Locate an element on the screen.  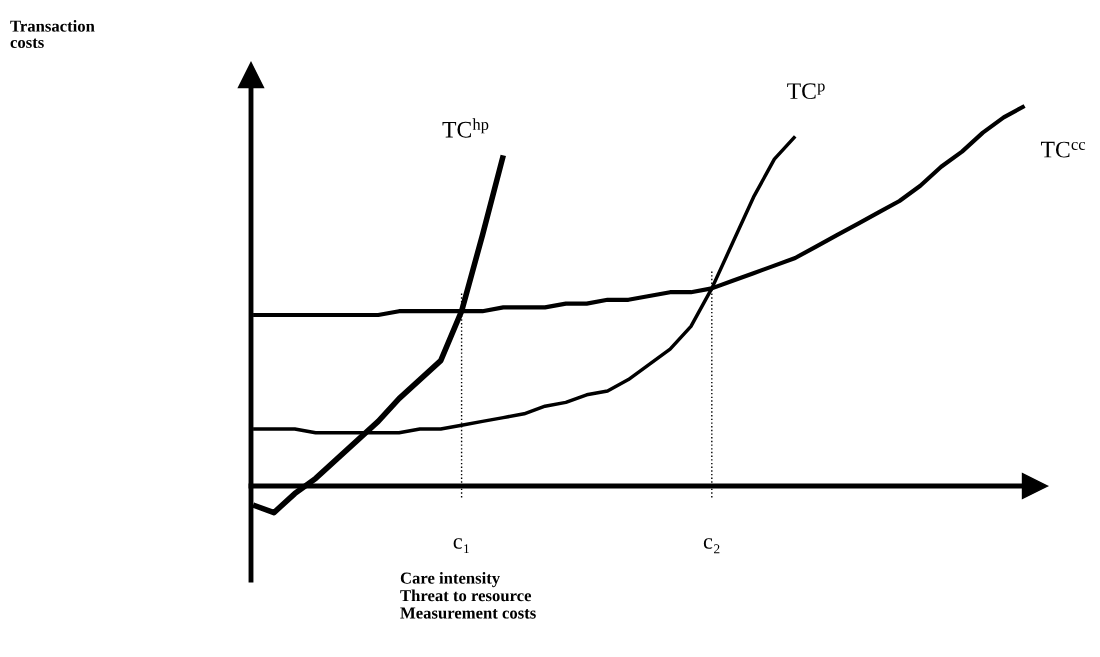
series-label: TC$^{cc}$ is located at coordinates (1063, 149).